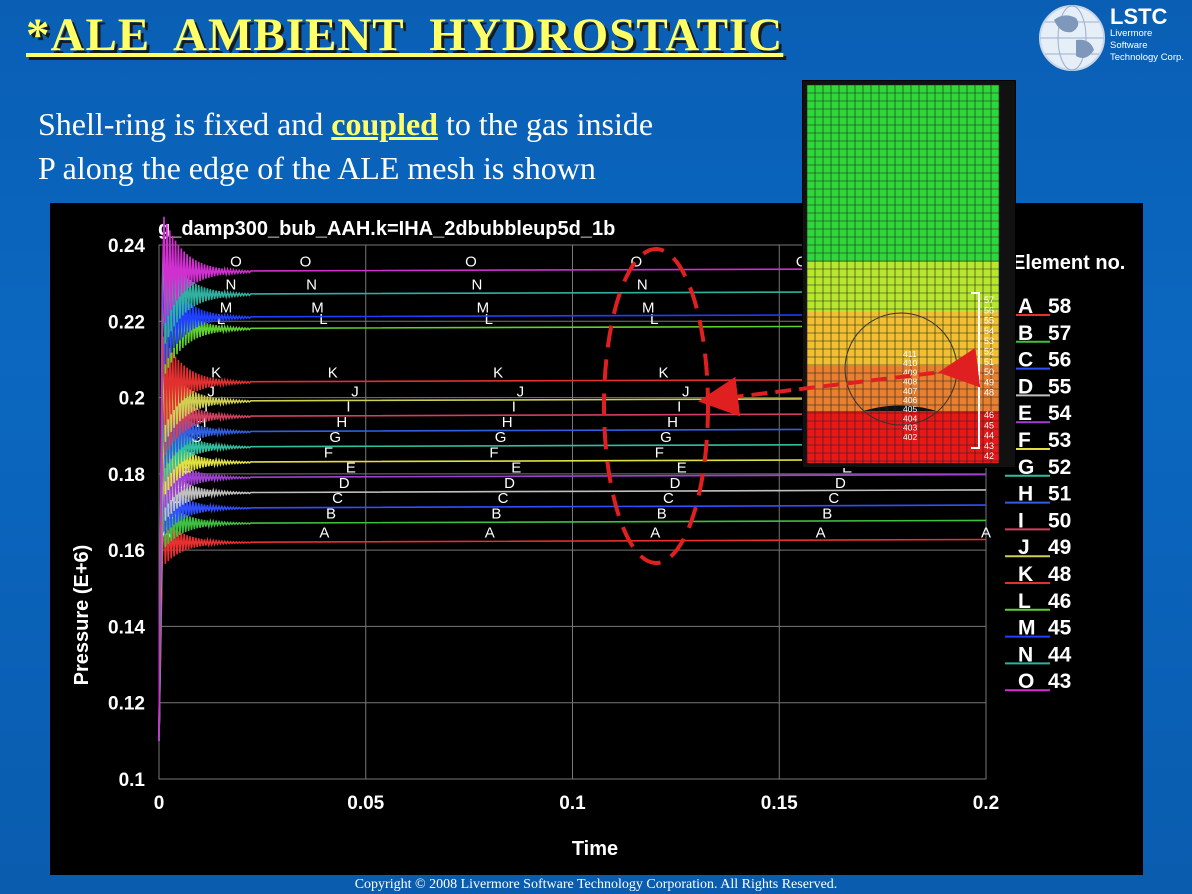 The image size is (1192, 894). I want to click on legend-element-C: 56, so click(1059, 360).